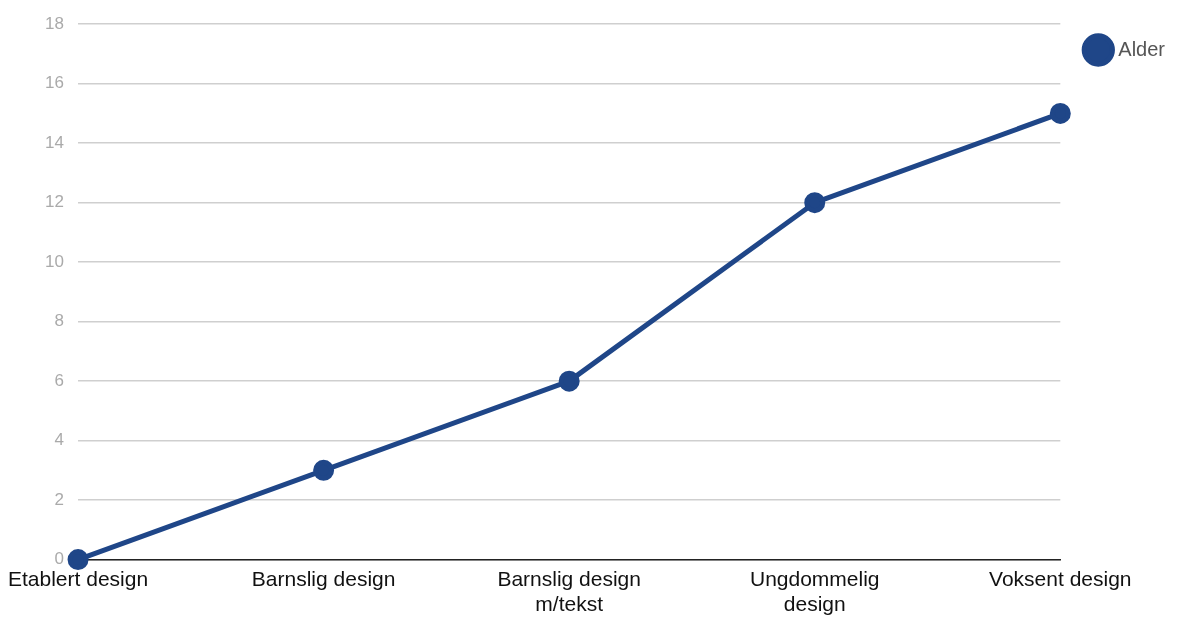  I want to click on legend-label: Alder, so click(1142, 48).